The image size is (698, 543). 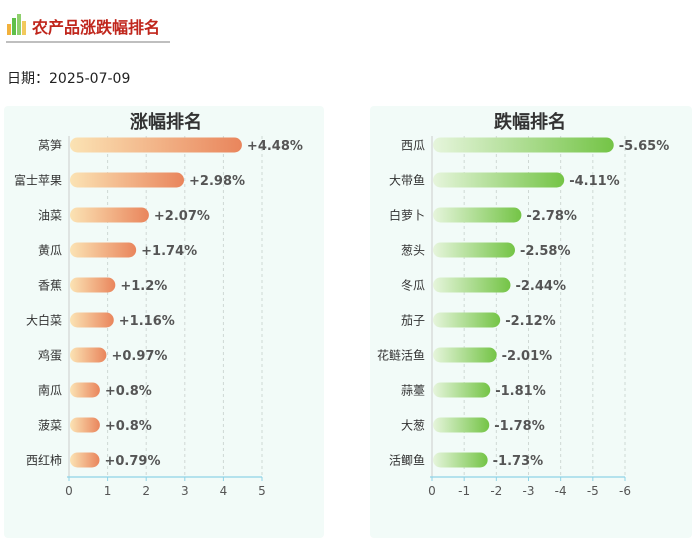 What do you see at coordinates (407, 181) in the screenshot?
I see `category-label: 大带鱼` at bounding box center [407, 181].